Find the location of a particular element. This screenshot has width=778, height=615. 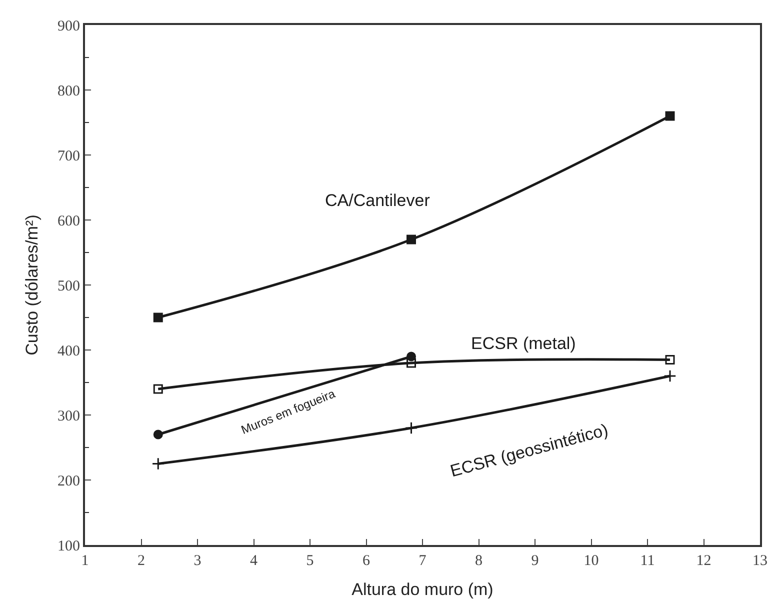

y-tick-label: 600 is located at coordinates (69, 221).